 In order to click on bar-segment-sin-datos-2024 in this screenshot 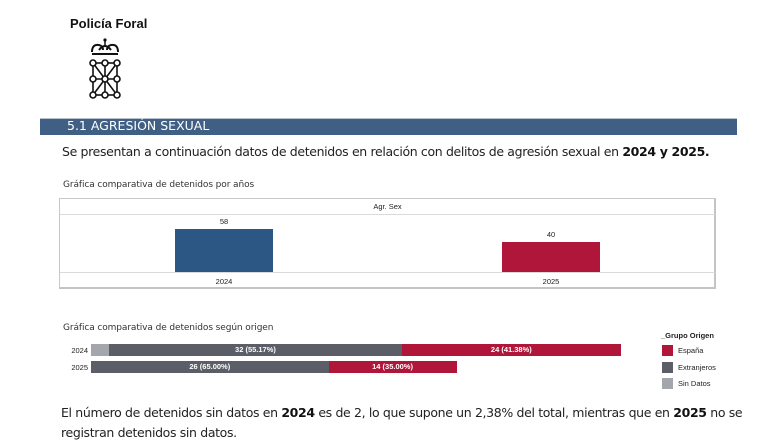, I will do `click(100, 350)`.